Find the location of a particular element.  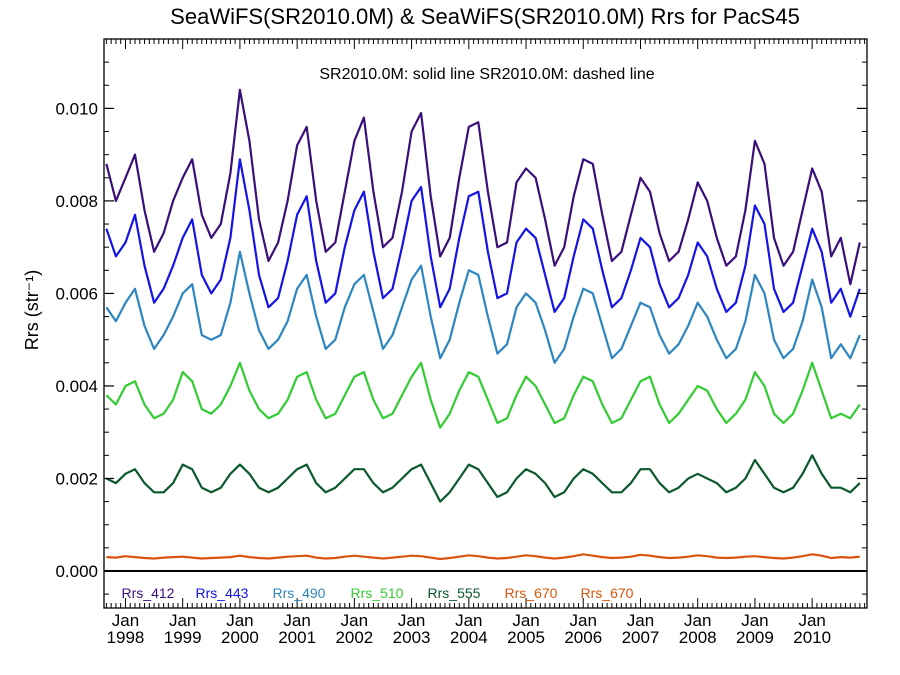

x-tick-label-year: 1999 is located at coordinates (183, 637).